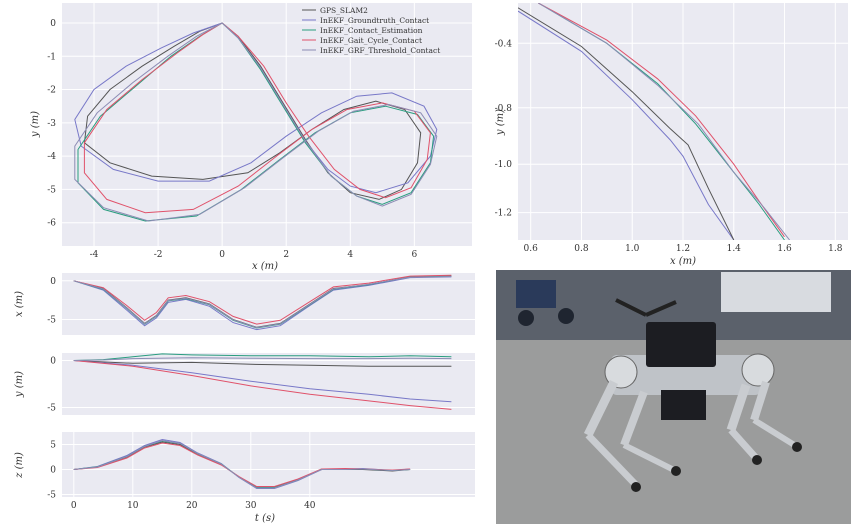 The width and height of the screenshot is (853, 527). I want to click on y-vs-time-plot: y (m) 0 -5, so click(244, 384).